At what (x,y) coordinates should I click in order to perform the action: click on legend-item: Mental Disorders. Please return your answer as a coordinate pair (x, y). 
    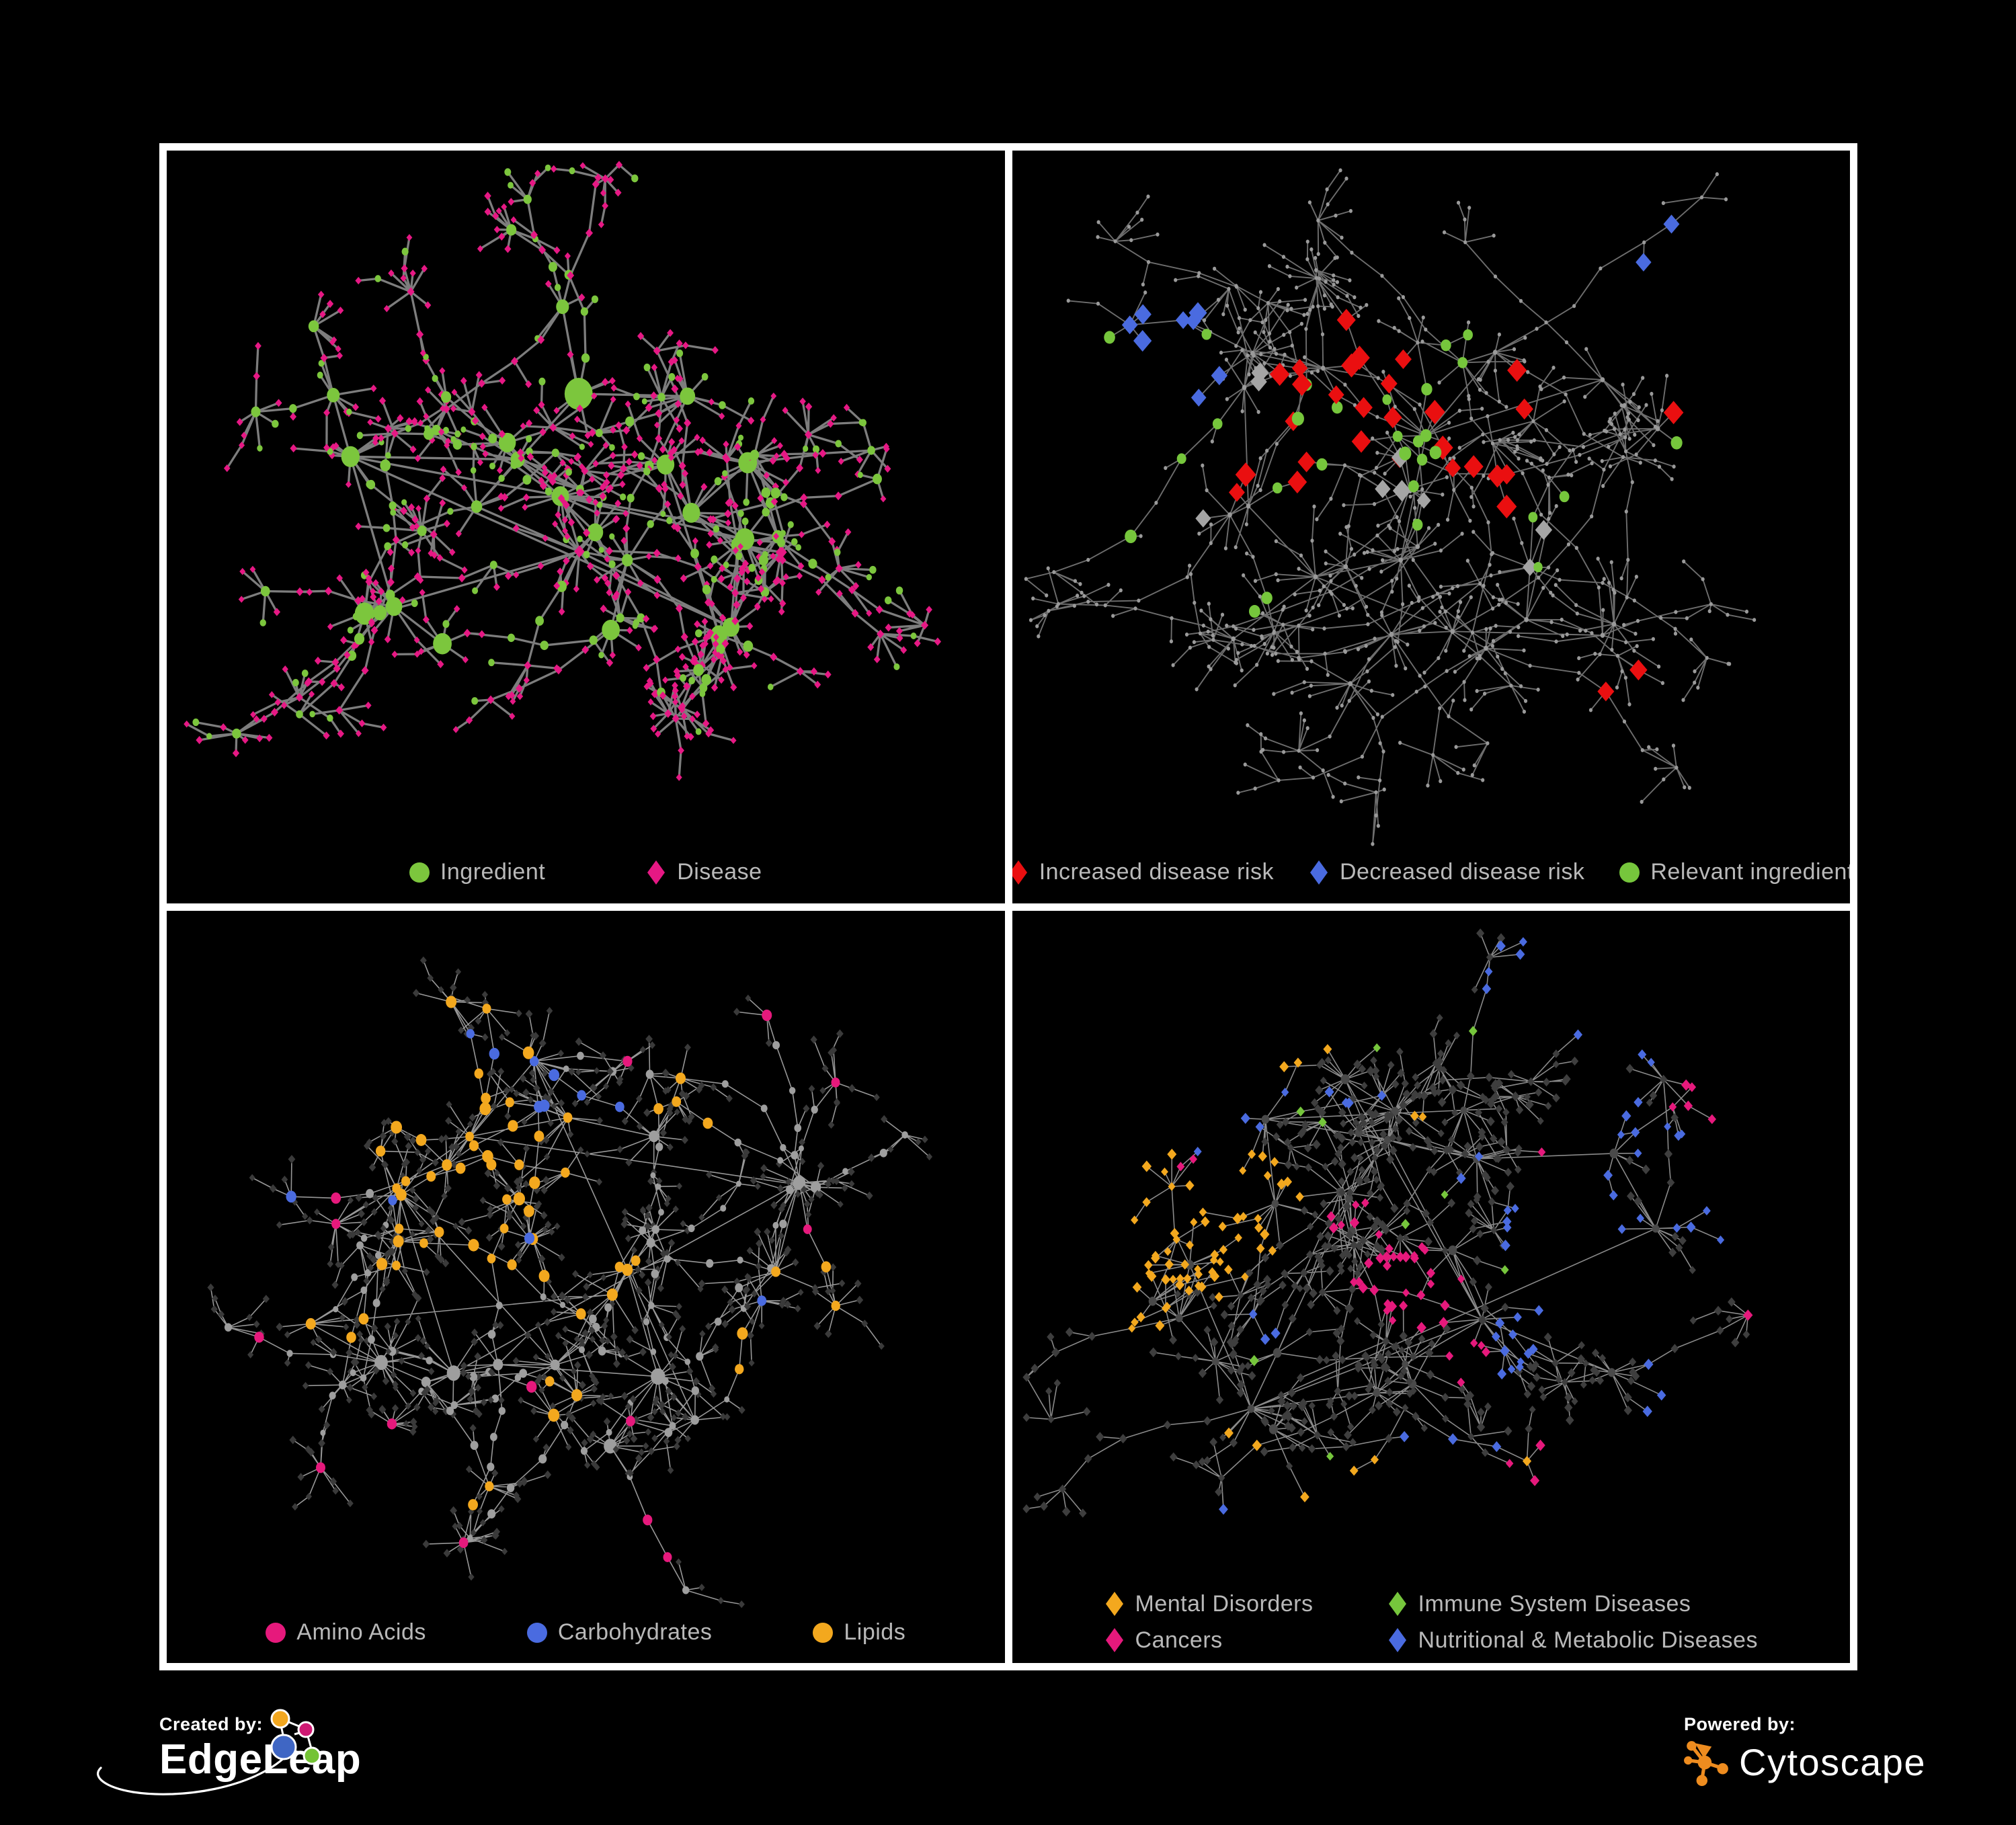
    Looking at the image, I should click on (1209, 1603).